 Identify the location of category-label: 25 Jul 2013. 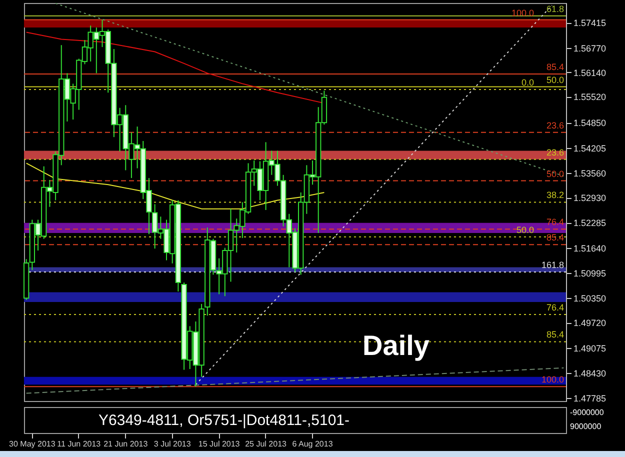
(266, 444).